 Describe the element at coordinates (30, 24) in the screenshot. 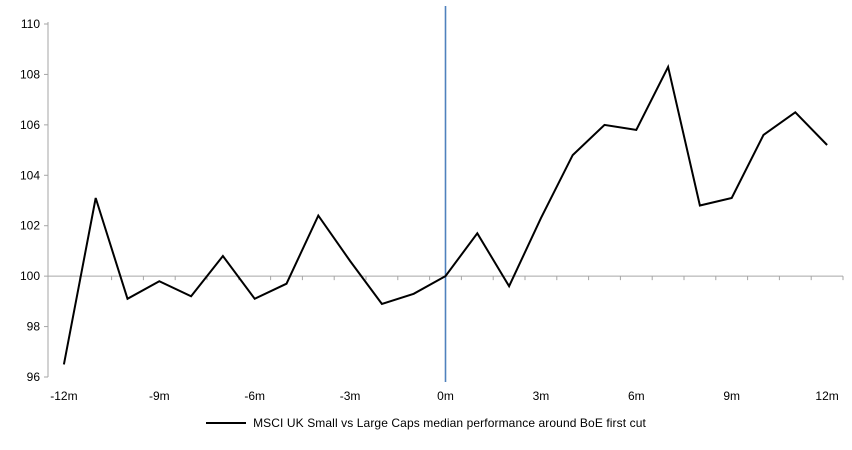

I see `y-tick-label: 110` at that location.